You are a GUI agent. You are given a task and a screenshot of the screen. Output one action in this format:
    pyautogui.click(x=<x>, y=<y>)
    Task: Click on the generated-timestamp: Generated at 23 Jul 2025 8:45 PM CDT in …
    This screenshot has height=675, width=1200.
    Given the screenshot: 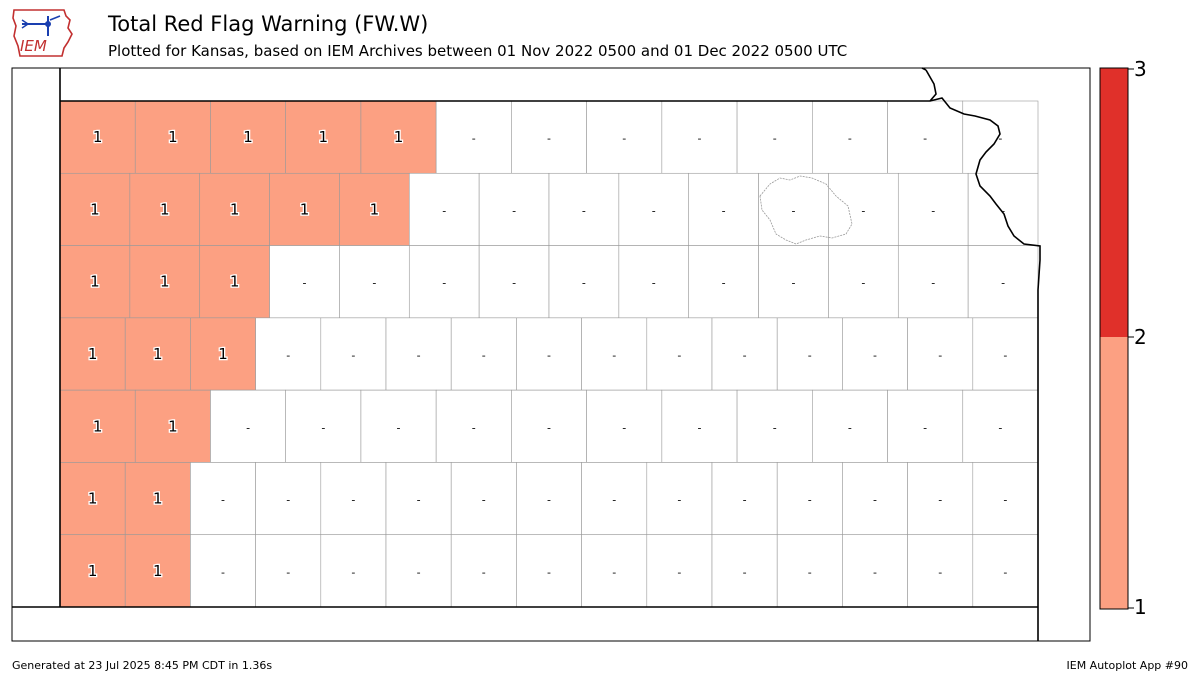 What is the action you would take?
    pyautogui.click(x=142, y=665)
    